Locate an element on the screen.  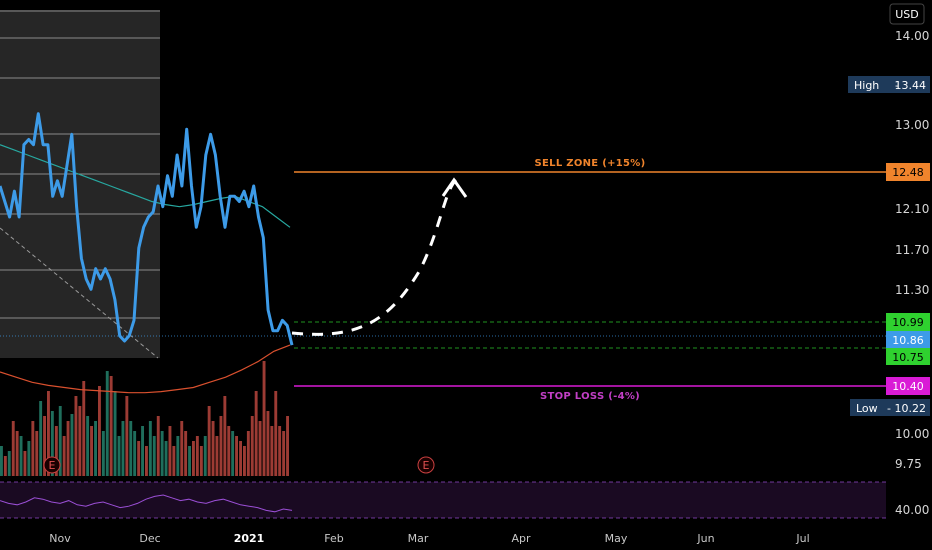
svg-text: E is located at coordinates (52, 465).